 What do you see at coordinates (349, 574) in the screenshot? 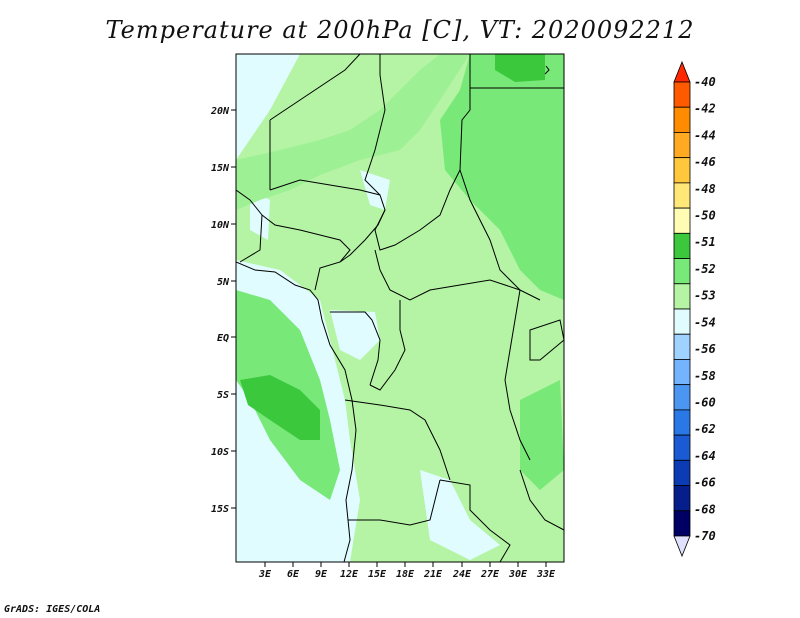
I see `lon-label-12e: 12E` at bounding box center [349, 574].